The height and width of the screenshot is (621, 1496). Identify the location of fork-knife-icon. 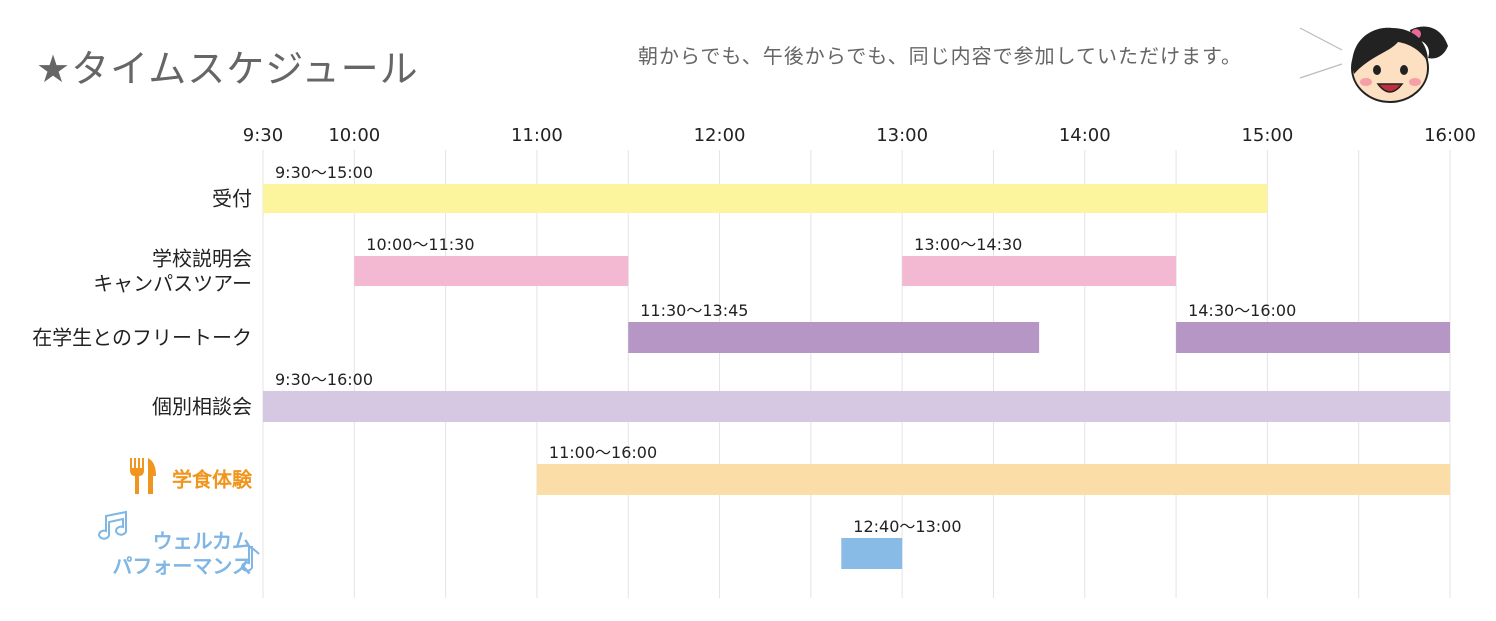
(143, 476).